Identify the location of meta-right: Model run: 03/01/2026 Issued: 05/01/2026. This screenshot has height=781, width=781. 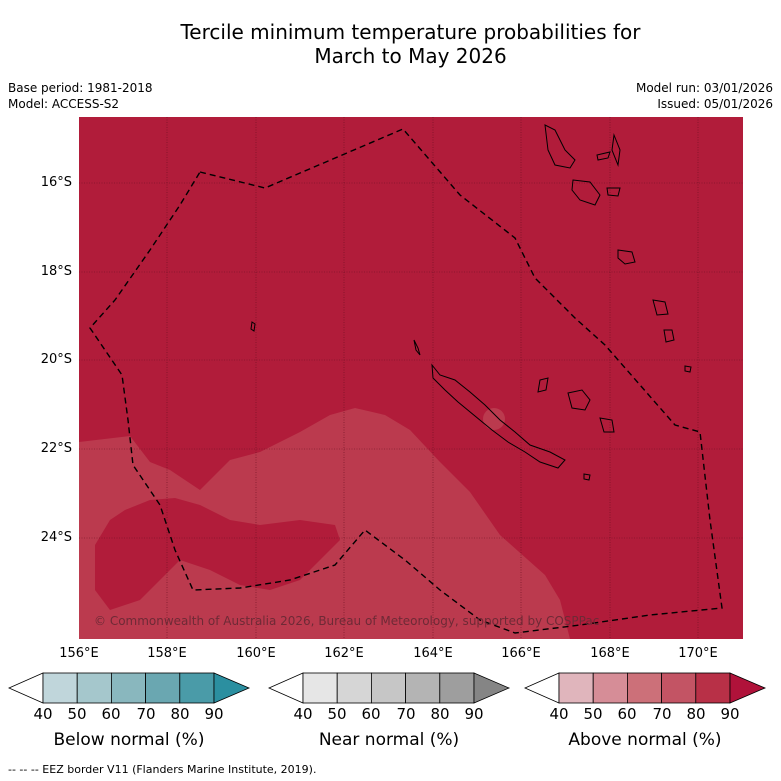
(704, 96).